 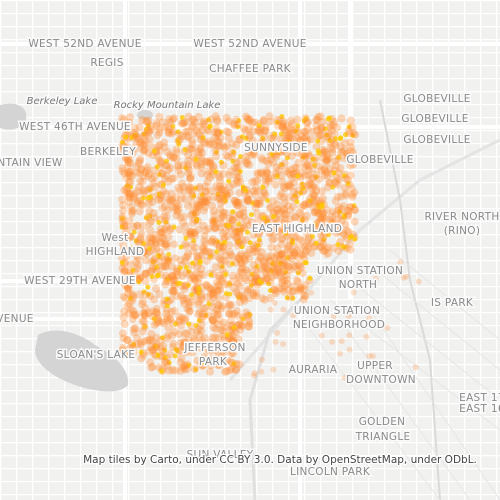 What do you see at coordinates (167, 105) in the screenshot?
I see `water-label: Rocky Mountain Lake` at bounding box center [167, 105].